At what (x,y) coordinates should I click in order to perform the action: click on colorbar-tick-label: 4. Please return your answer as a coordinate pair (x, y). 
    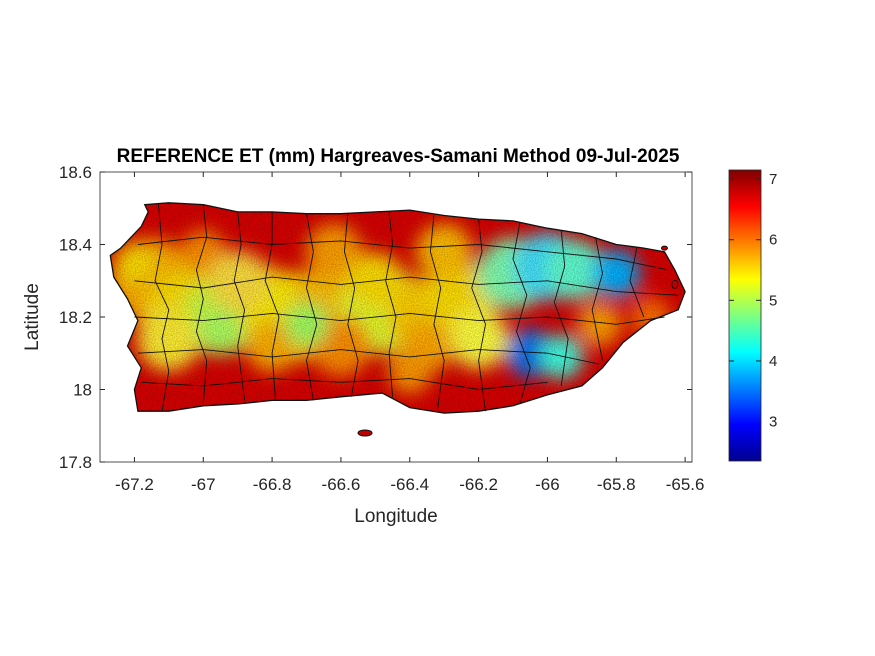
    Looking at the image, I should click on (773, 361).